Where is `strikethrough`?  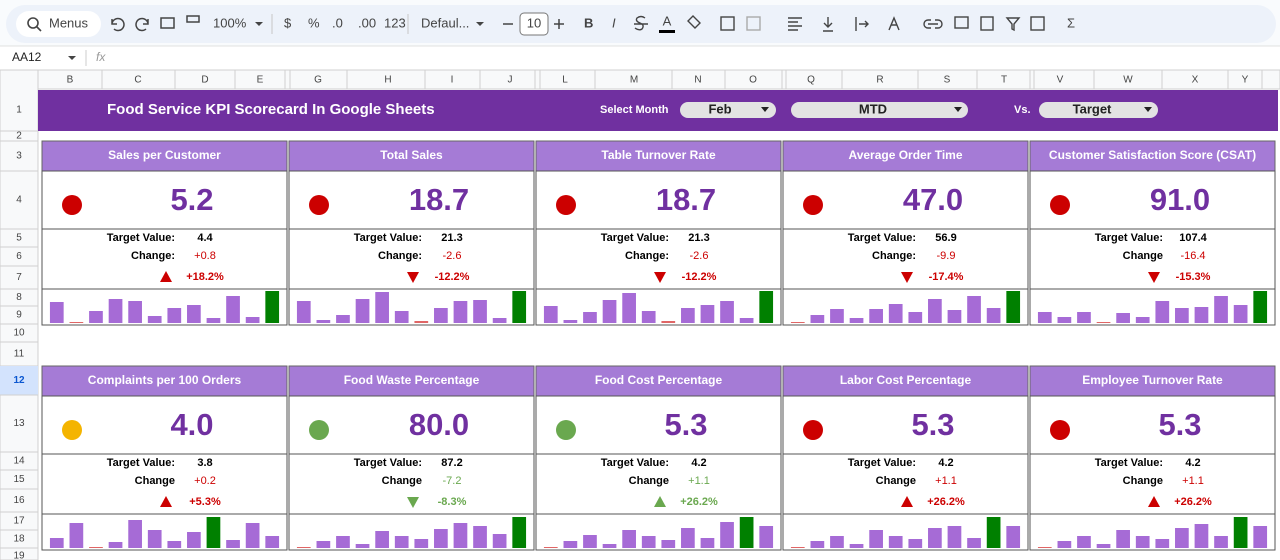 strikethrough is located at coordinates (641, 23).